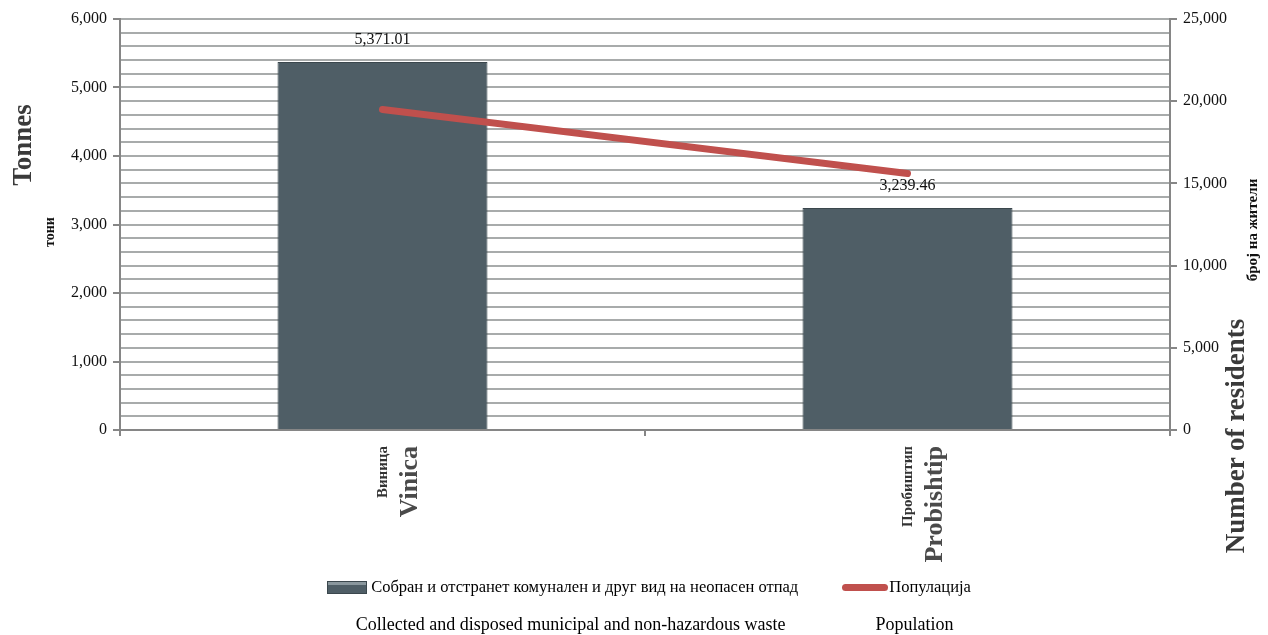 Image resolution: width=1268 pixels, height=635 pixels. What do you see at coordinates (89, 86) in the screenshot?
I see `y-tick-label: 5,000` at bounding box center [89, 86].